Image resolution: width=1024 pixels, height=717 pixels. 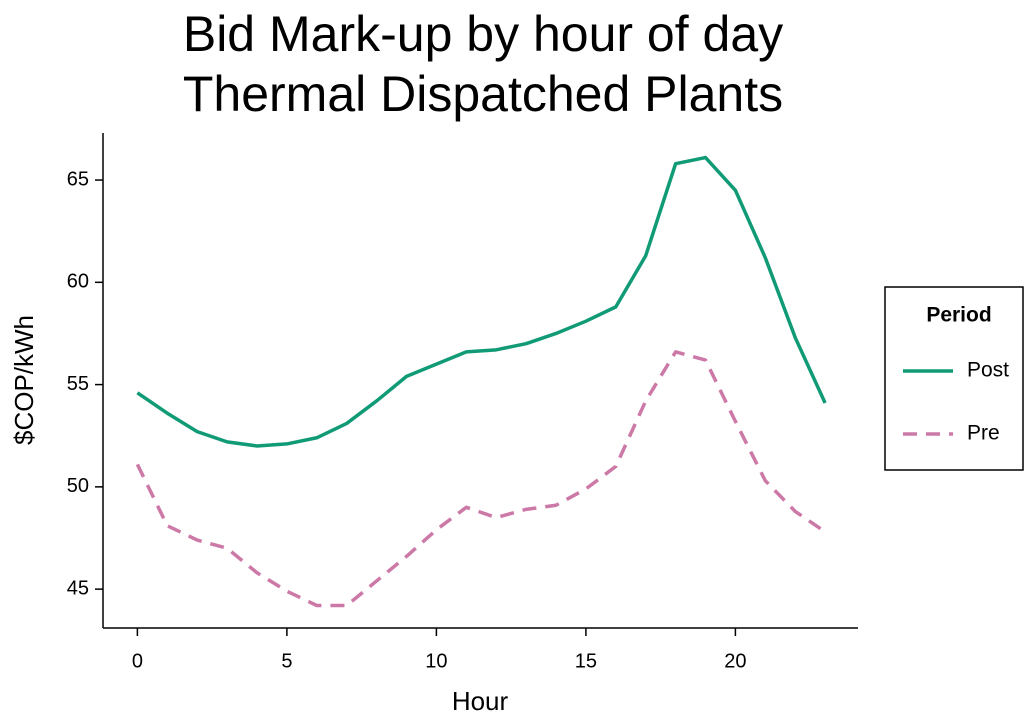 I want to click on legend-title: Period, so click(x=958, y=315).